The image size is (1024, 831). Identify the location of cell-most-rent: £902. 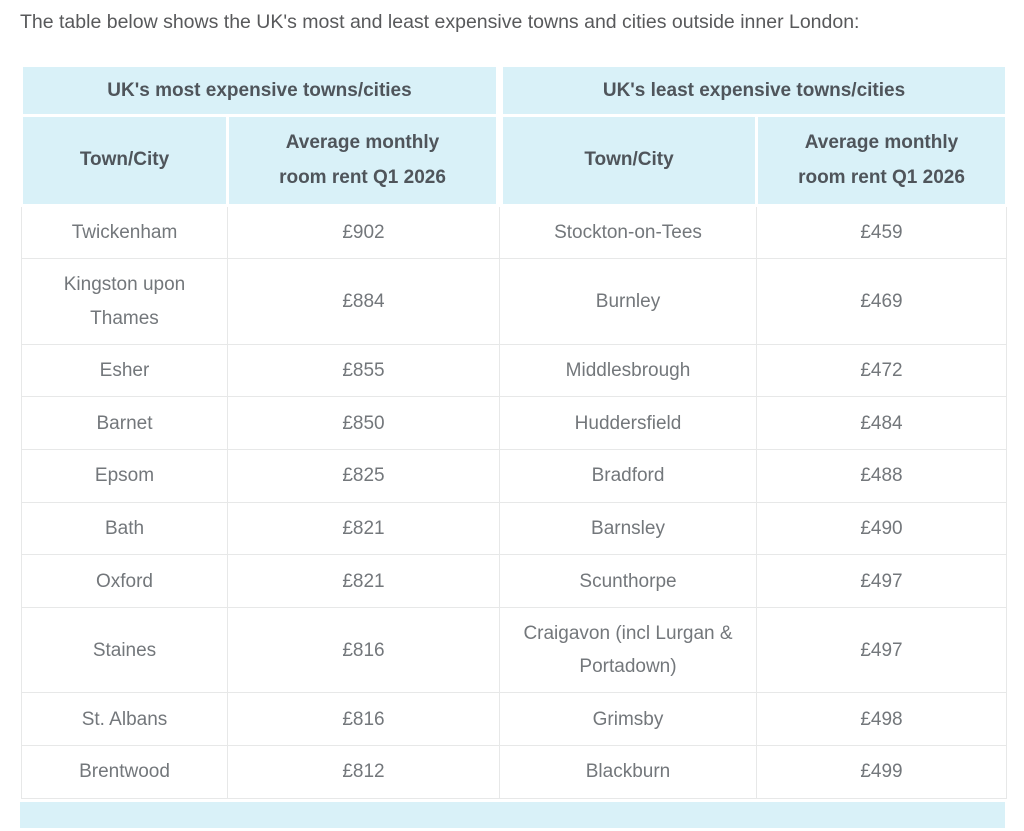
(363, 232).